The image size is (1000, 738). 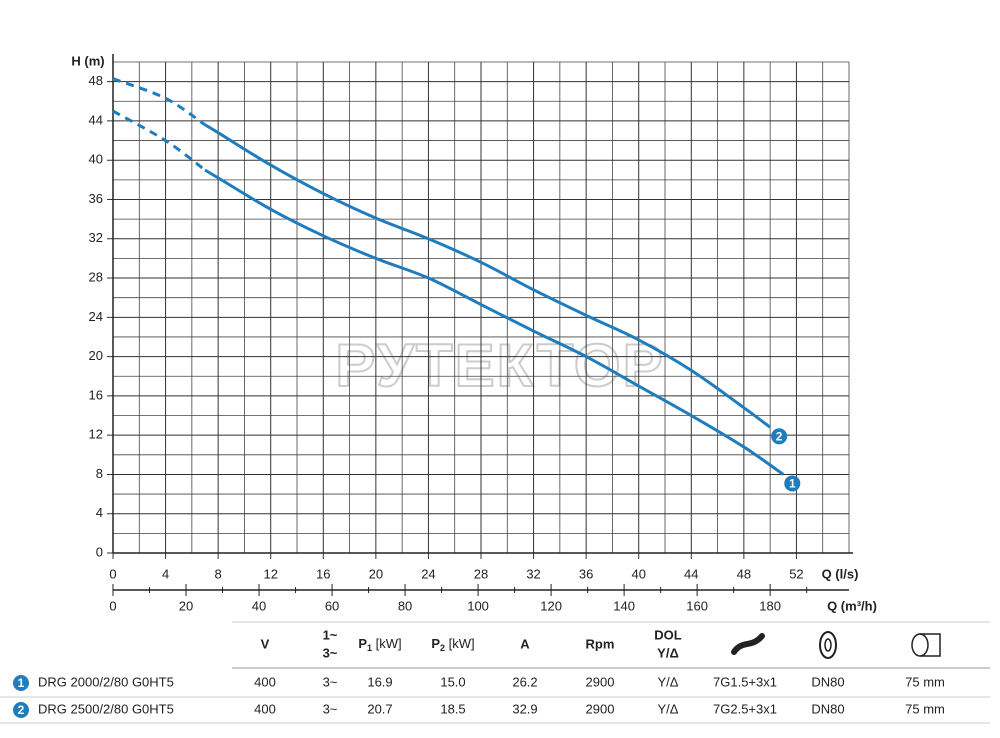 I want to click on y-tick-label: 24, so click(x=96, y=316).